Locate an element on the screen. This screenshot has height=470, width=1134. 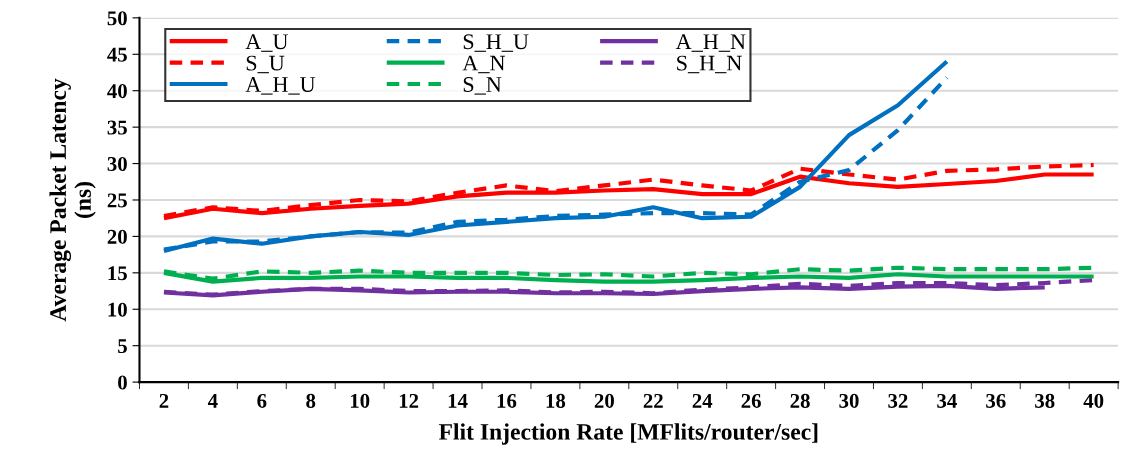
y-tick-label: 25 is located at coordinates (117, 200).